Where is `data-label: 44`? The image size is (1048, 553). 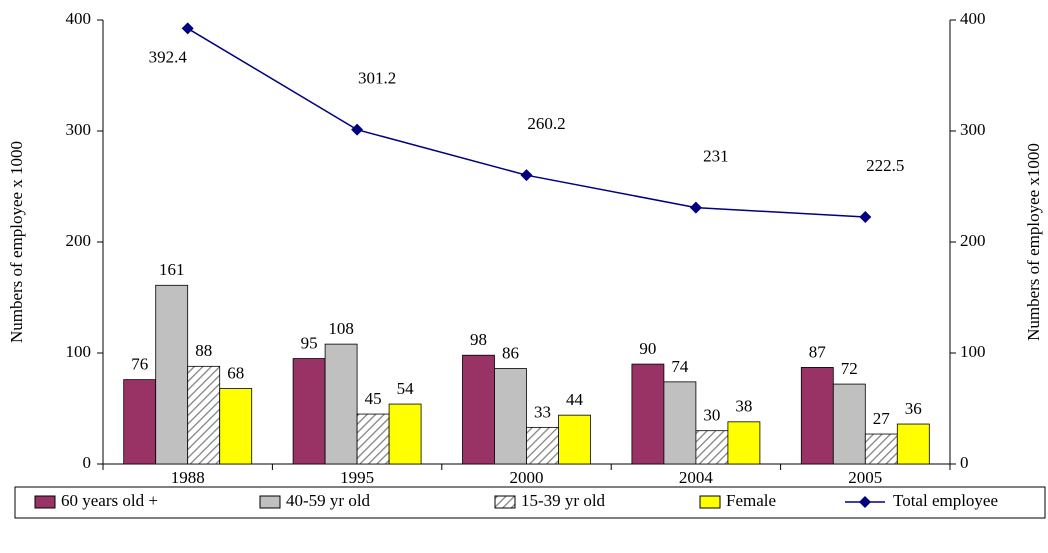 data-label: 44 is located at coordinates (575, 399).